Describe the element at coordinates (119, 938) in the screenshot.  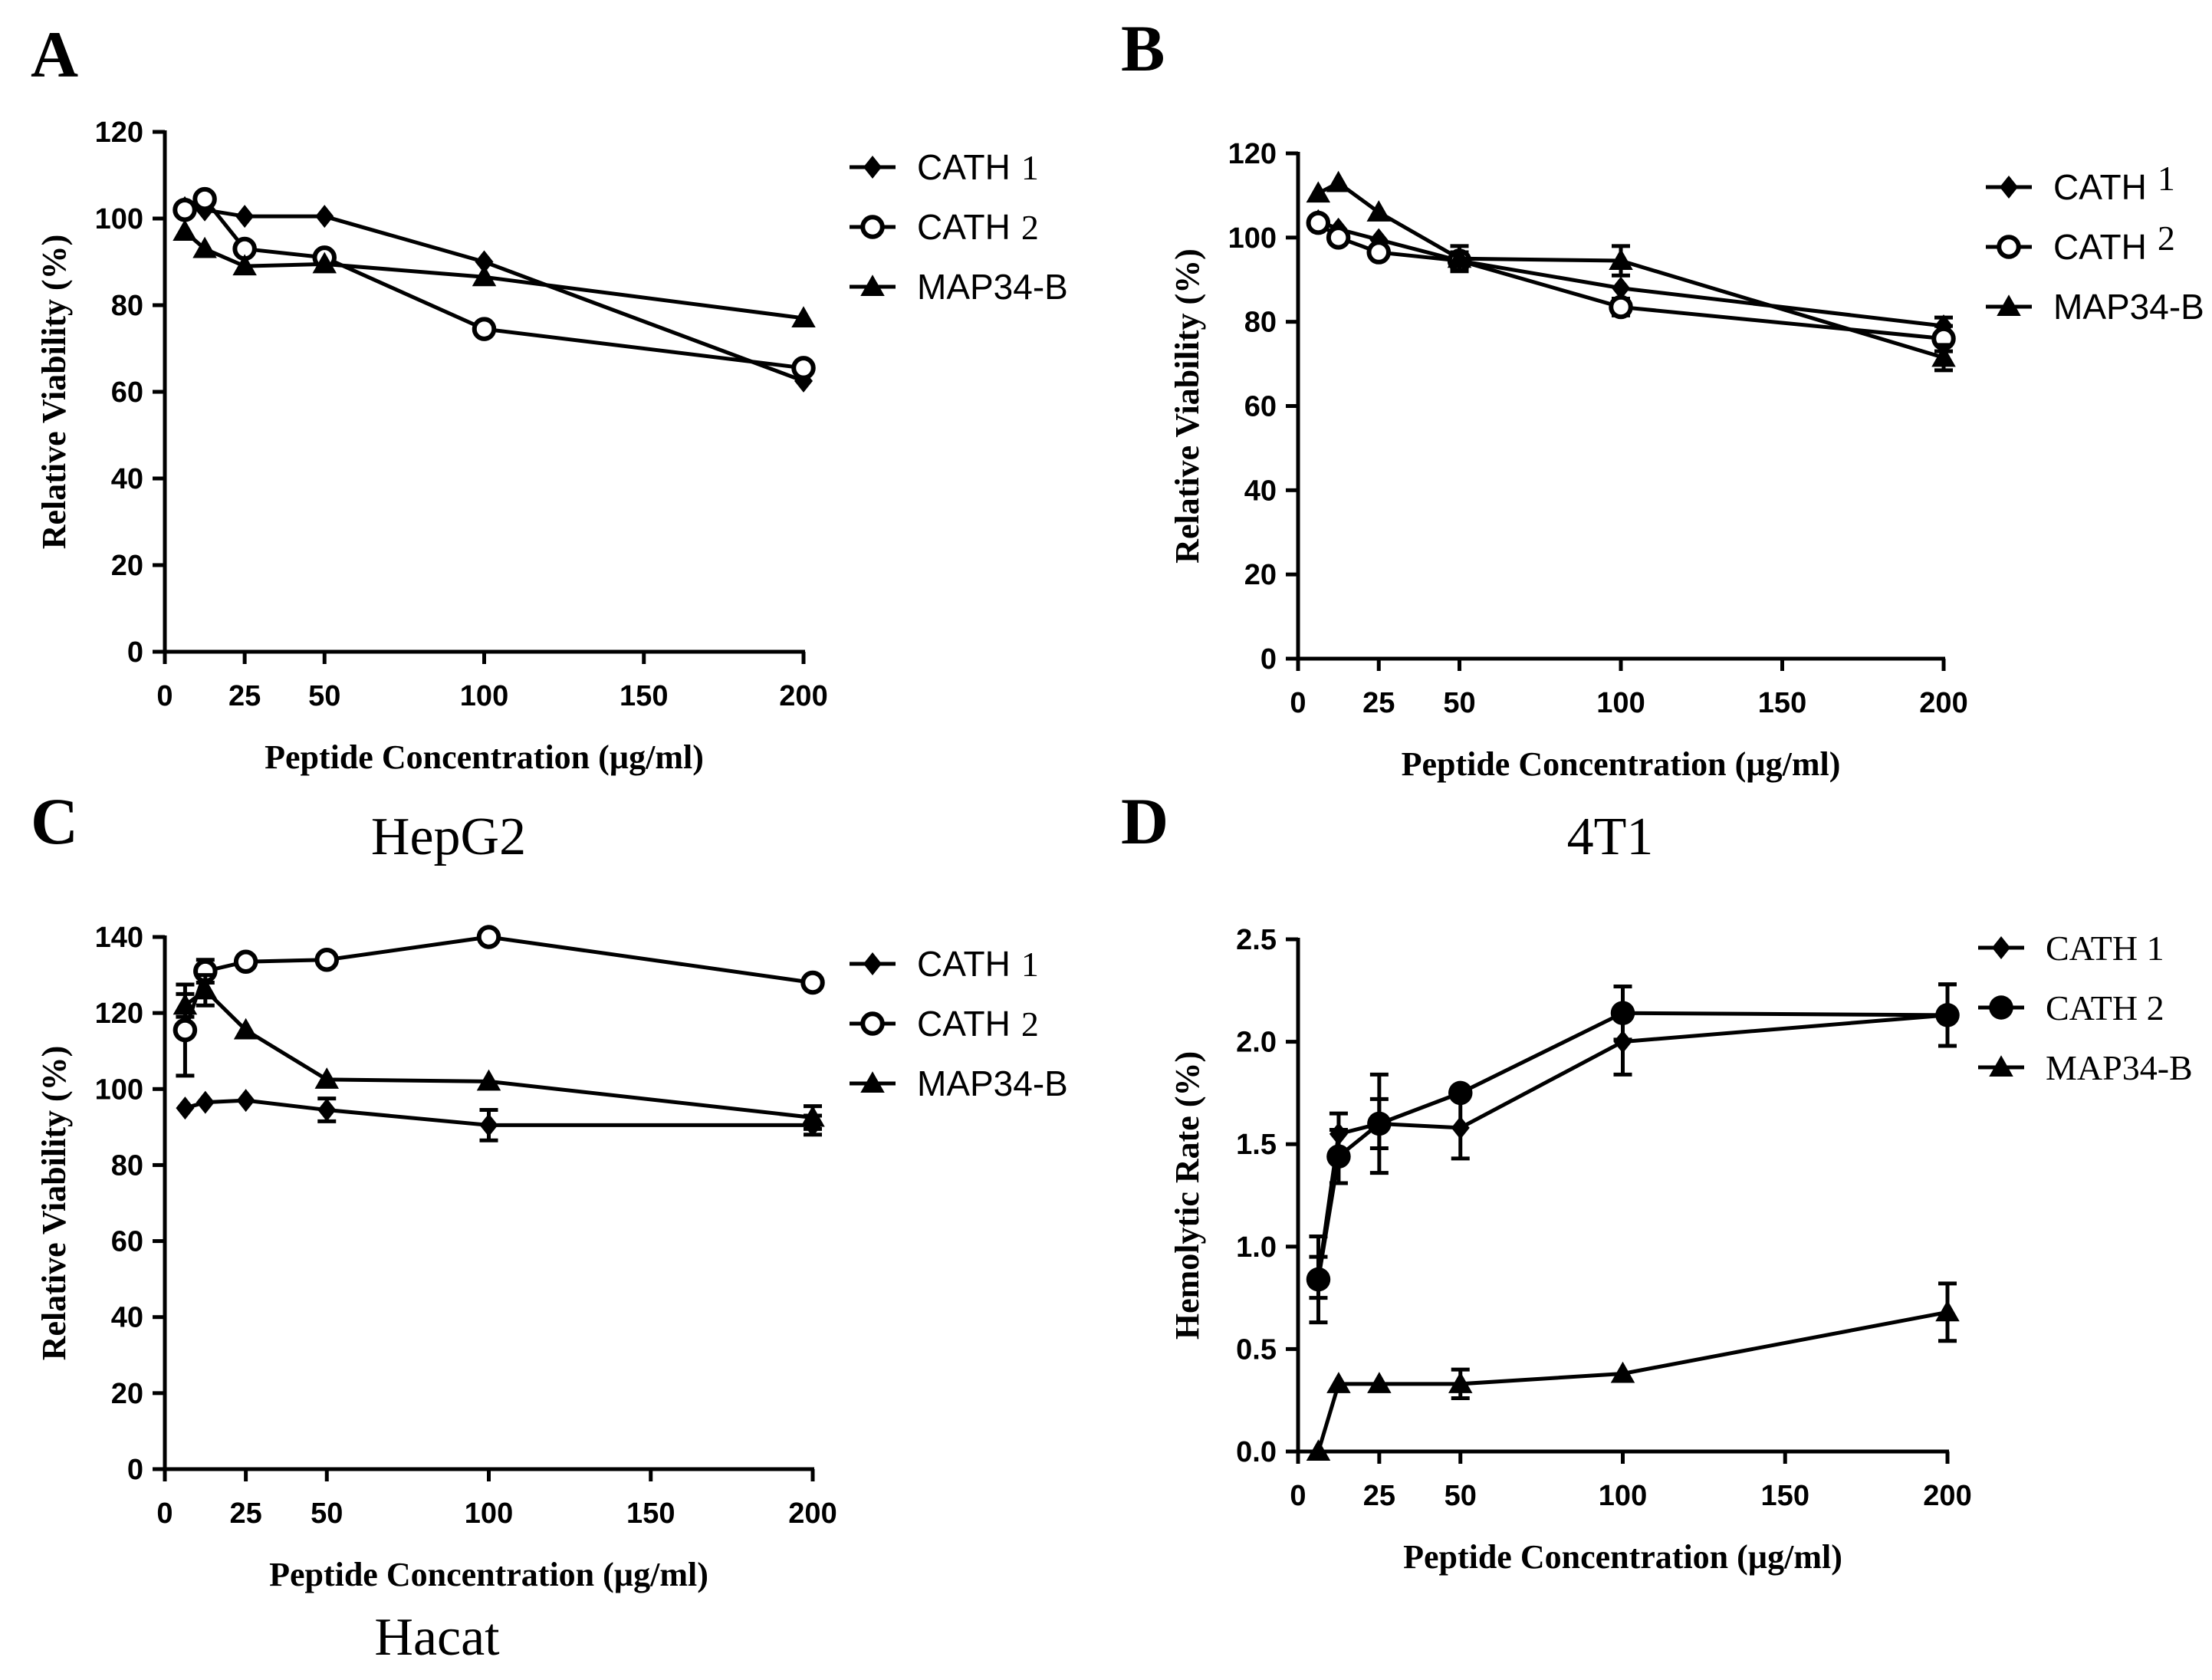
I see `y-tick-label: 140` at that location.